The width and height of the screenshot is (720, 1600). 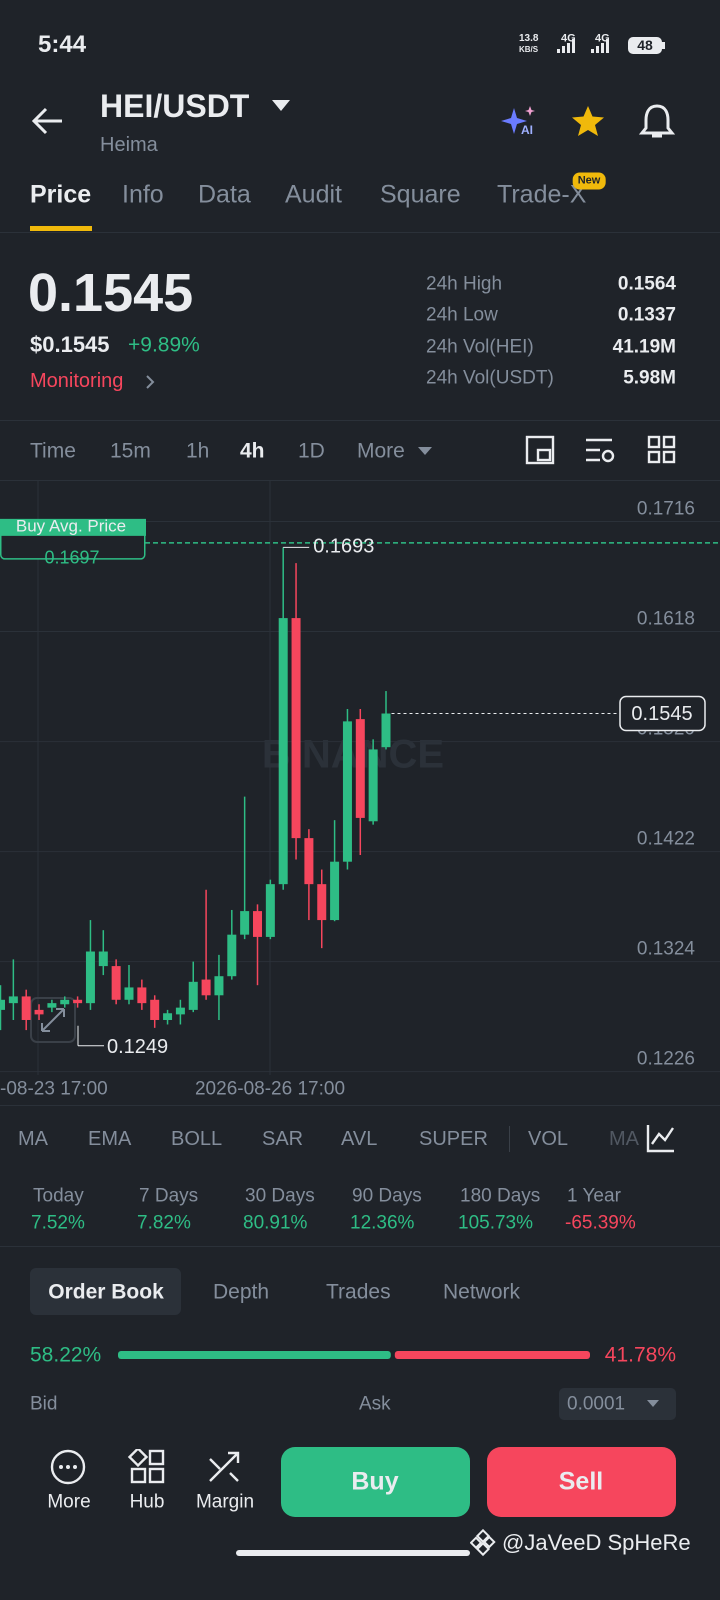 What do you see at coordinates (225, 1502) in the screenshot?
I see `nav-item: Margin` at bounding box center [225, 1502].